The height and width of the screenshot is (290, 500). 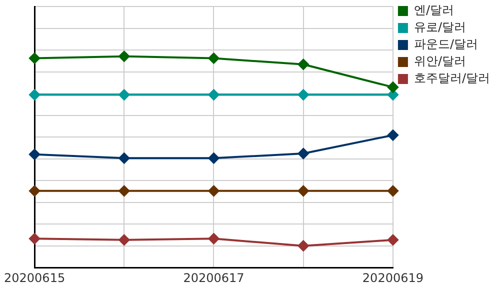 What do you see at coordinates (446, 44) in the screenshot?
I see `legend-label: 파운드/달러` at bounding box center [446, 44].